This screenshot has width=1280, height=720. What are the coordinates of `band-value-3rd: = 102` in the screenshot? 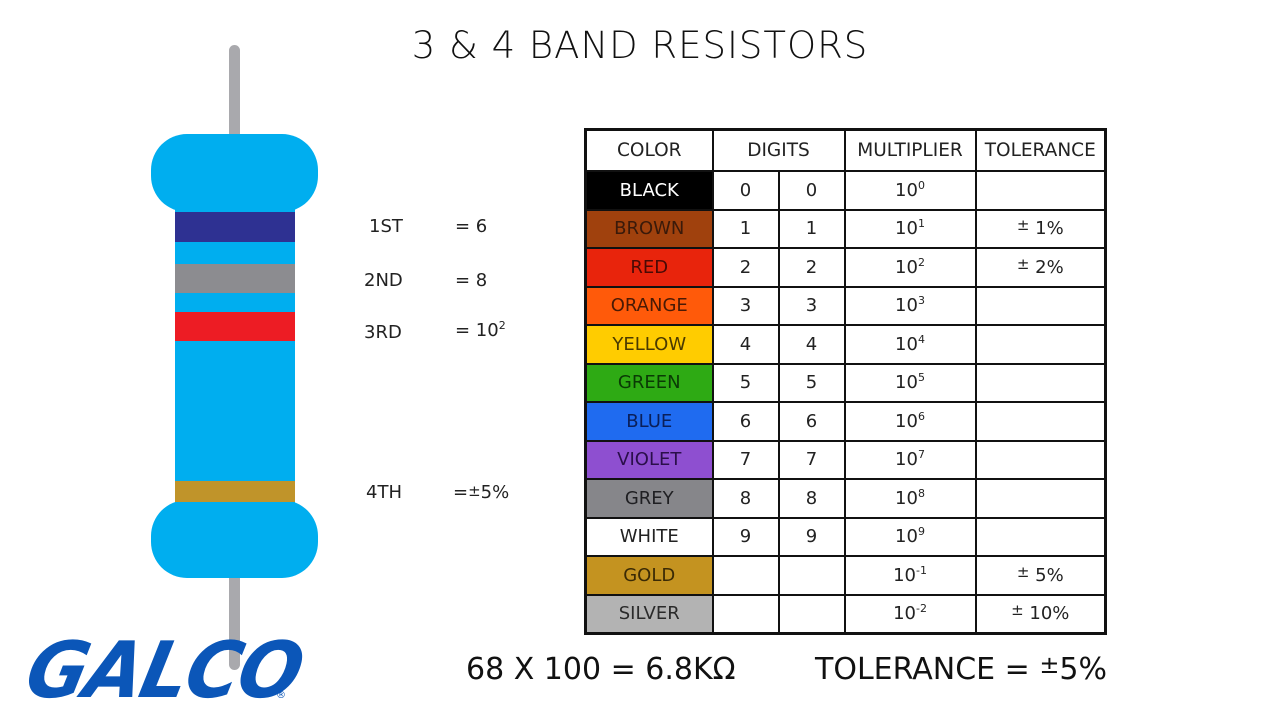 It's located at (480, 330).